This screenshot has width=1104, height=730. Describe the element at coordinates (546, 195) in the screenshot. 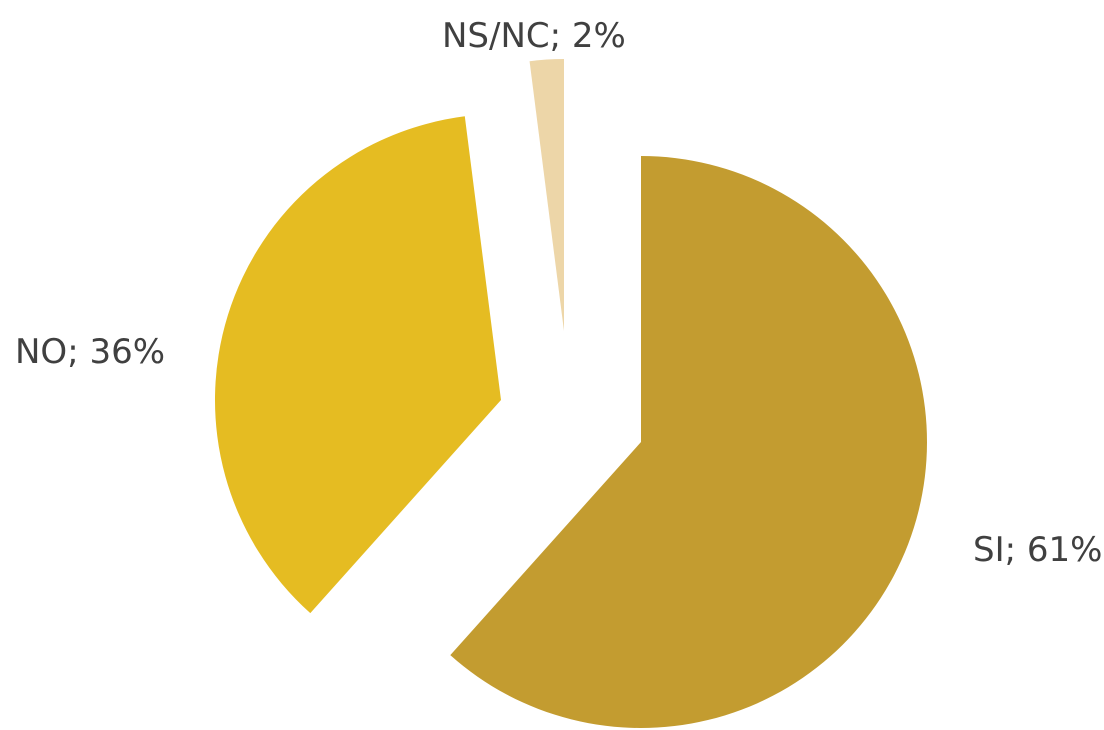

I see `pie-slice-ns-nc` at that location.